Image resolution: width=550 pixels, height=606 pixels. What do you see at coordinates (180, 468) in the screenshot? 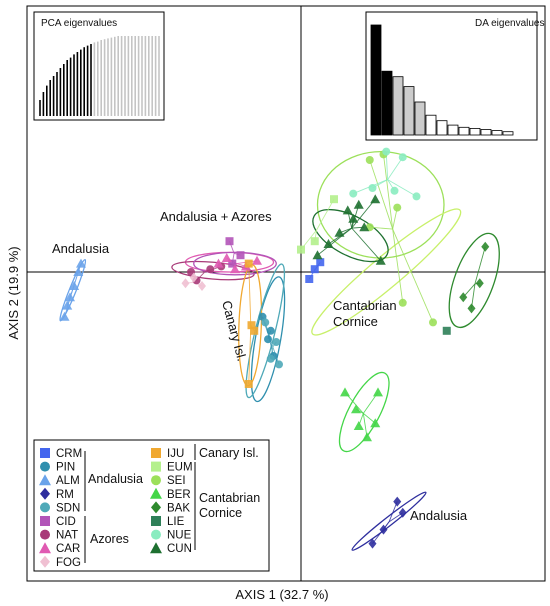
I see `legend-label-eum: EUM` at bounding box center [180, 468].